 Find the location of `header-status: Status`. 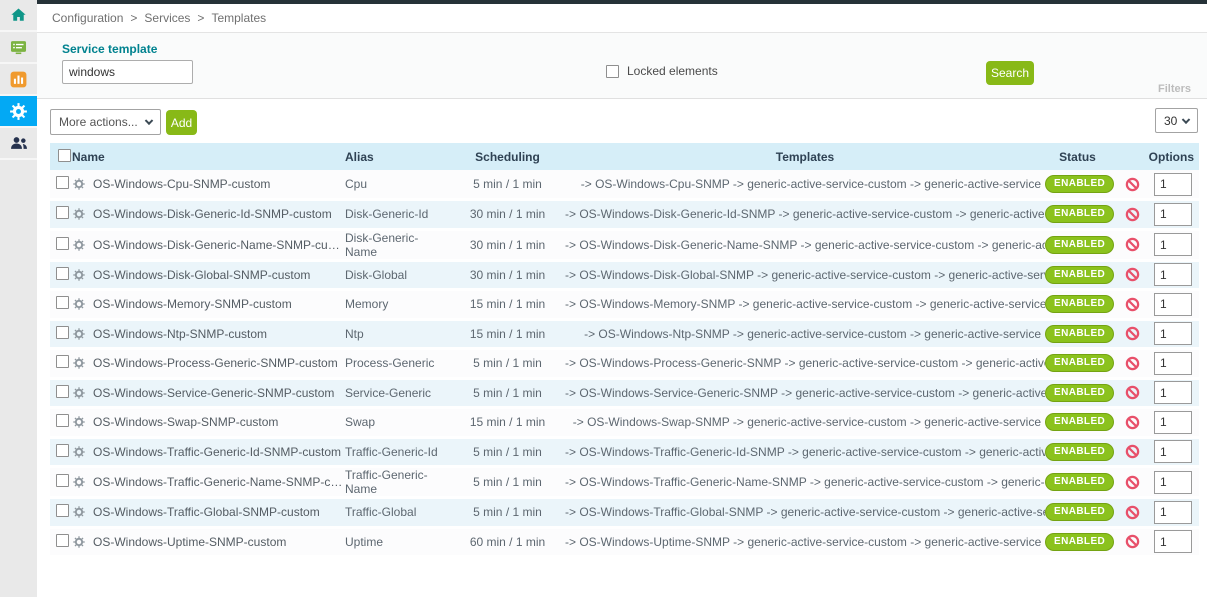

header-status: Status is located at coordinates (1077, 156).